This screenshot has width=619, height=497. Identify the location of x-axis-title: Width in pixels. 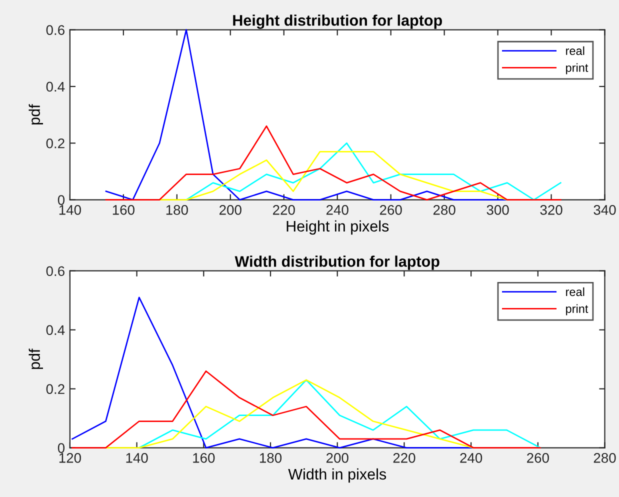
(337, 475).